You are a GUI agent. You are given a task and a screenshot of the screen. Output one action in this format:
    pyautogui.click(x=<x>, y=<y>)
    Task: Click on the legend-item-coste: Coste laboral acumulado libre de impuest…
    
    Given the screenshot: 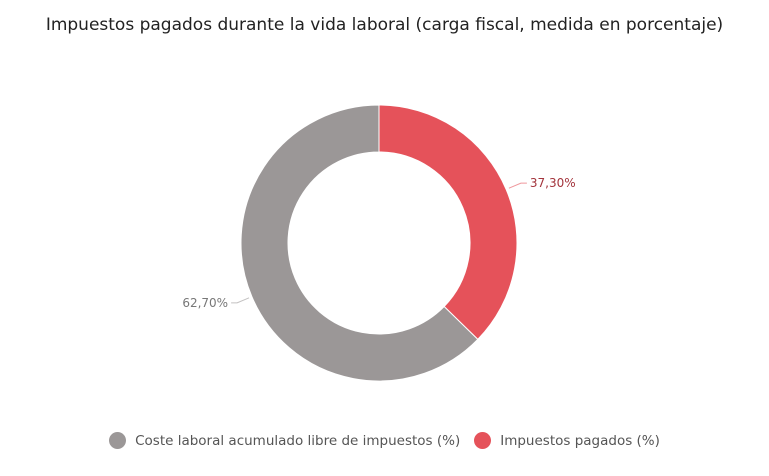 What is the action you would take?
    pyautogui.click(x=284, y=440)
    